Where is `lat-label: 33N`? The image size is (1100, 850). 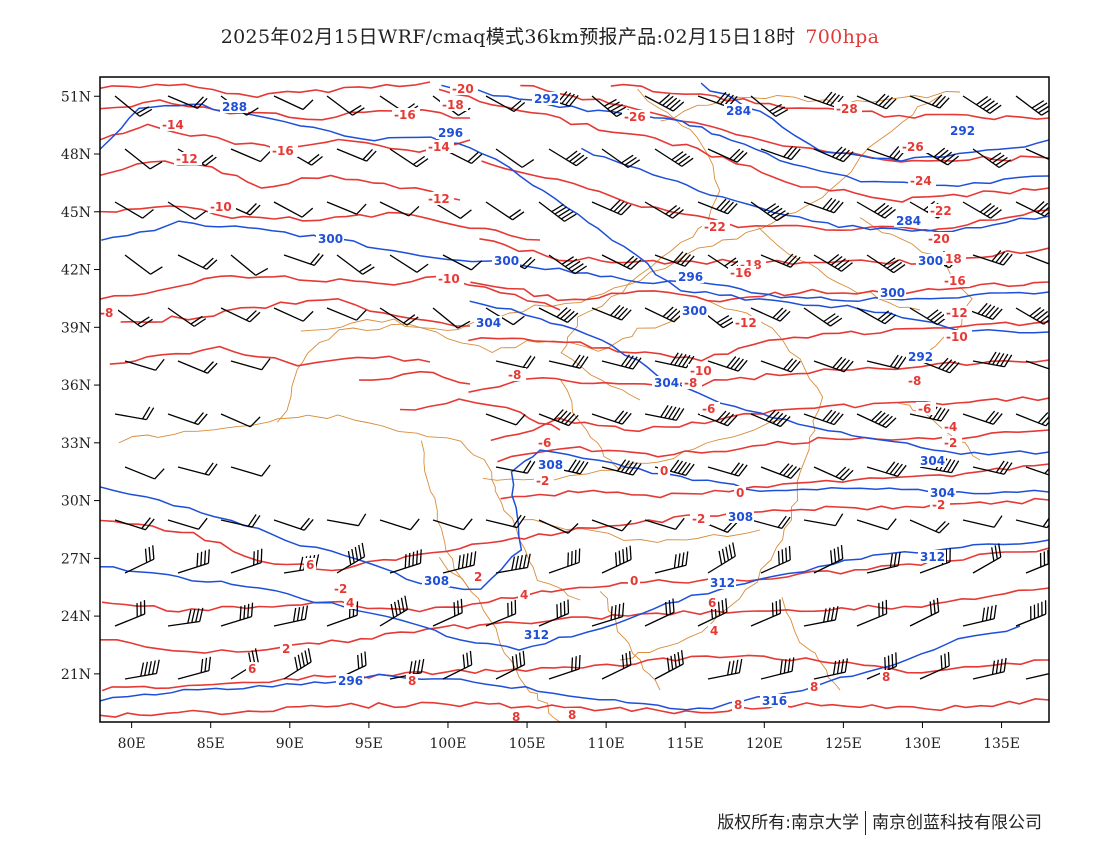
lat-label: 33N is located at coordinates (76, 444).